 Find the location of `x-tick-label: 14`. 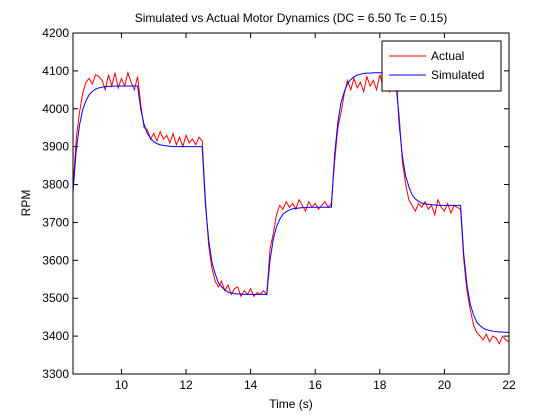

x-tick-label: 14 is located at coordinates (251, 385).